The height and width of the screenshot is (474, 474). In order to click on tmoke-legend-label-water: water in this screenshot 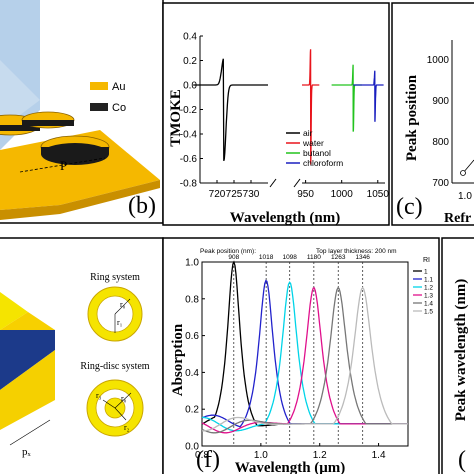, I will do `click(313, 143)`.